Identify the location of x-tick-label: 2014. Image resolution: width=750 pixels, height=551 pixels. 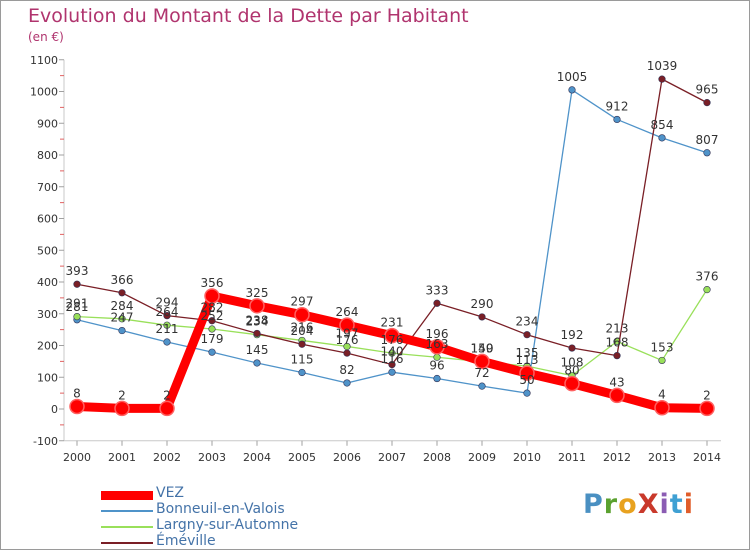
(707, 457).